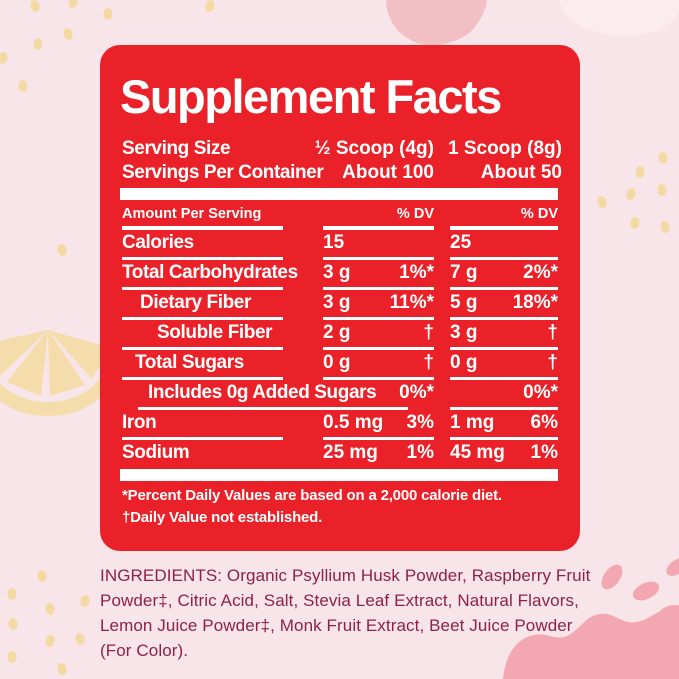  I want to click on seed-dots-right-icon, so click(633, 192).